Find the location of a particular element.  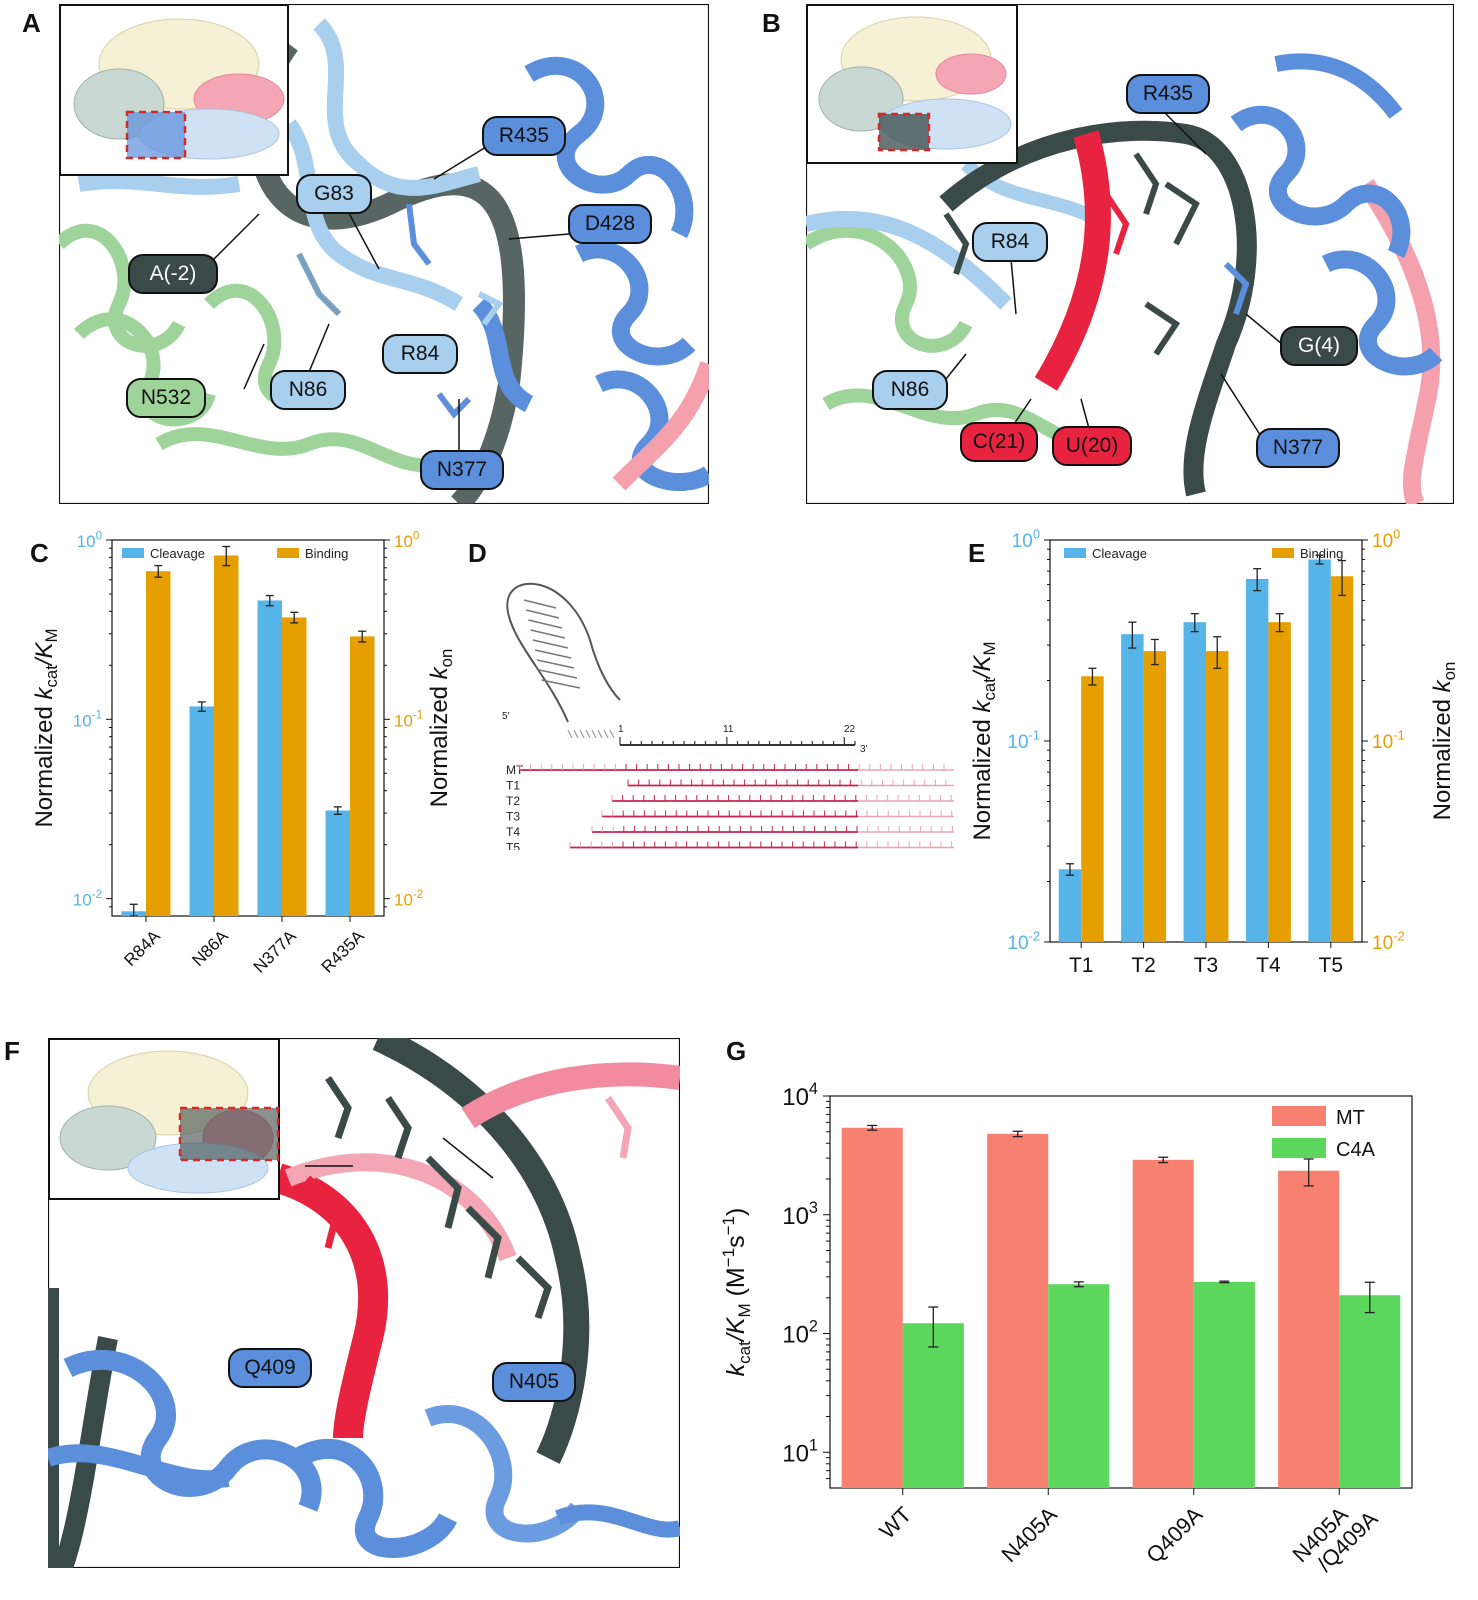

x-tick-label: T2 is located at coordinates (1143, 965).